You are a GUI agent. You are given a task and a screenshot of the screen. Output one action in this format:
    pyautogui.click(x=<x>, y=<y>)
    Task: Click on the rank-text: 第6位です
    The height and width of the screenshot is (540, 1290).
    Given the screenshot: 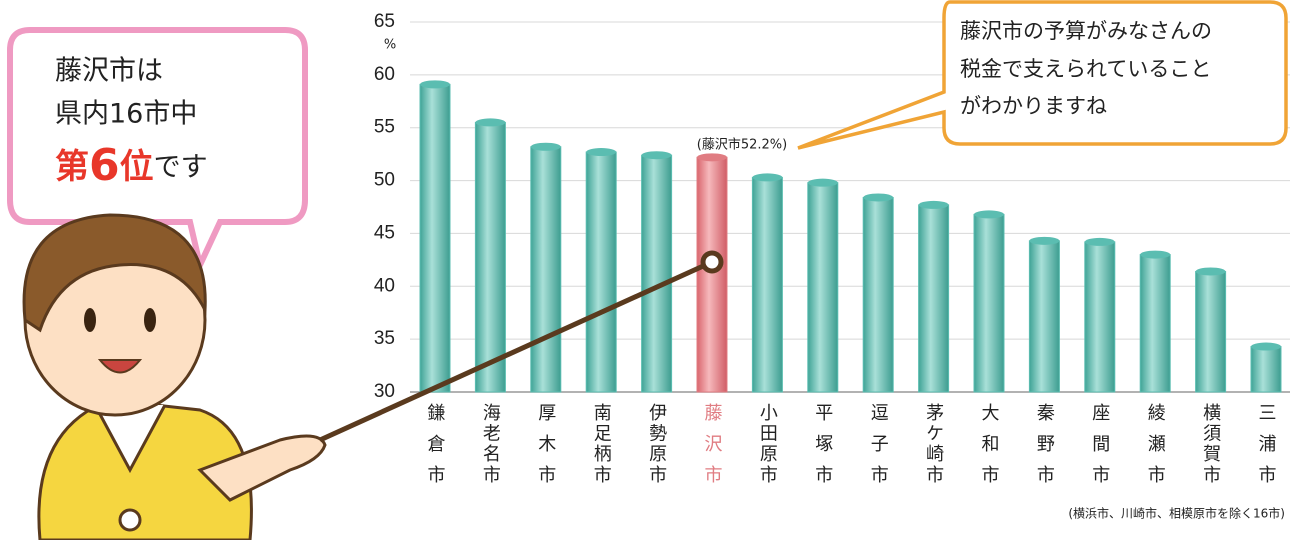 What is the action you would take?
    pyautogui.click(x=131, y=165)
    